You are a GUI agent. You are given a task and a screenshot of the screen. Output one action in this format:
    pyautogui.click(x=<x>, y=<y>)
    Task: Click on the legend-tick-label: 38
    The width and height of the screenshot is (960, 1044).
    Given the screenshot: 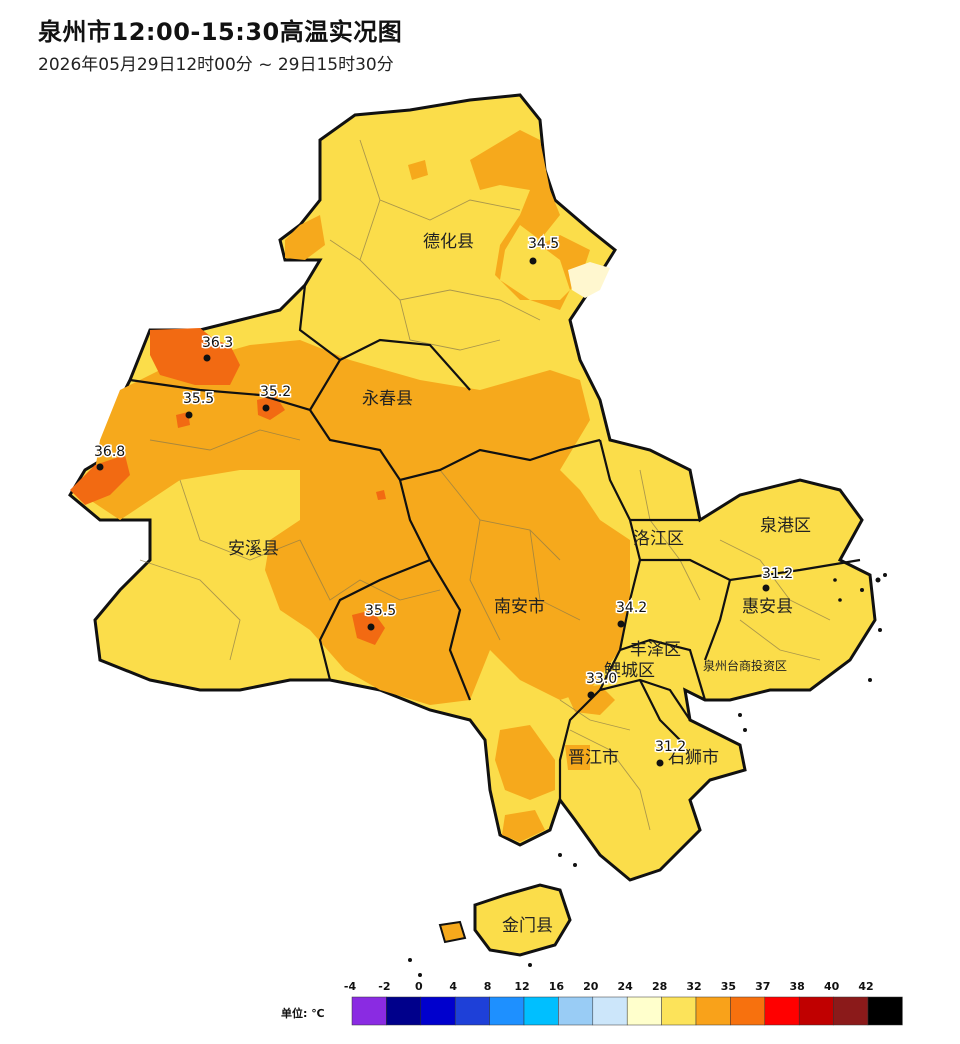 What is the action you would take?
    pyautogui.click(x=797, y=986)
    